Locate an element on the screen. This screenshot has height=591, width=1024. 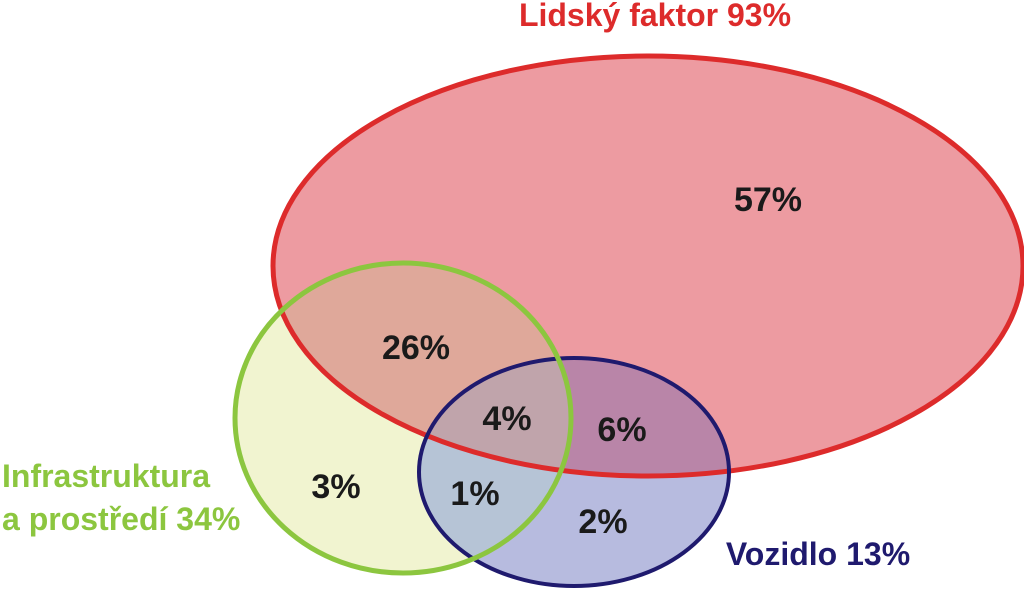
region-infrastructure-only: 3% is located at coordinates (335, 487).